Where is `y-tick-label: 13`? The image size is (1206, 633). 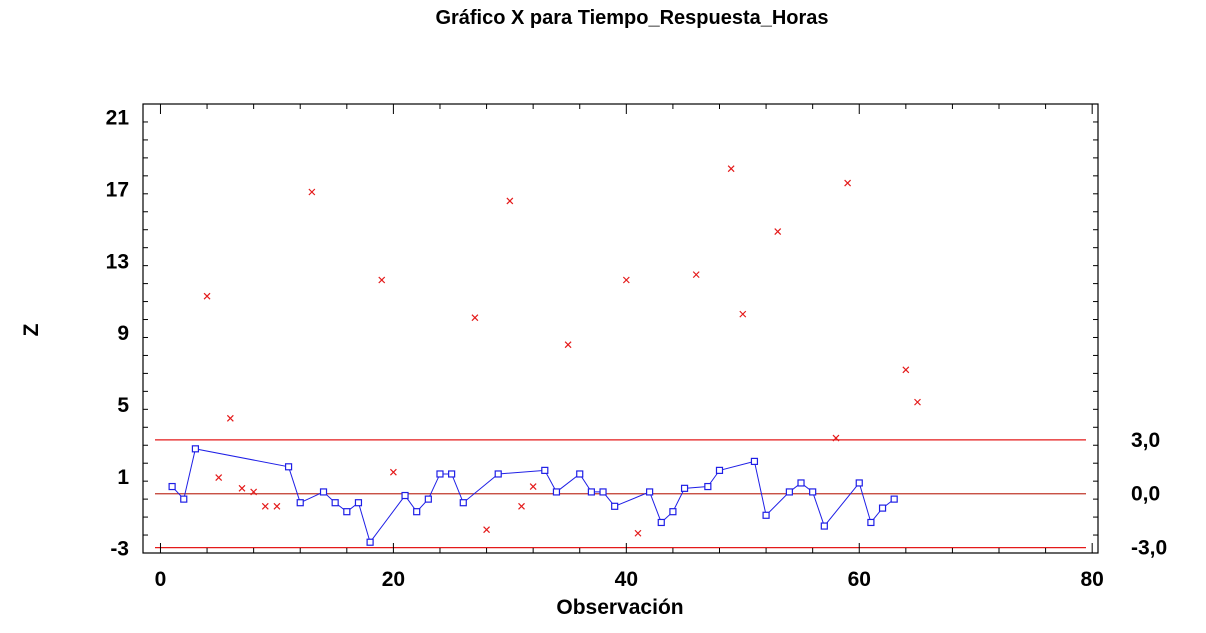 y-tick-label: 13 is located at coordinates (117, 261).